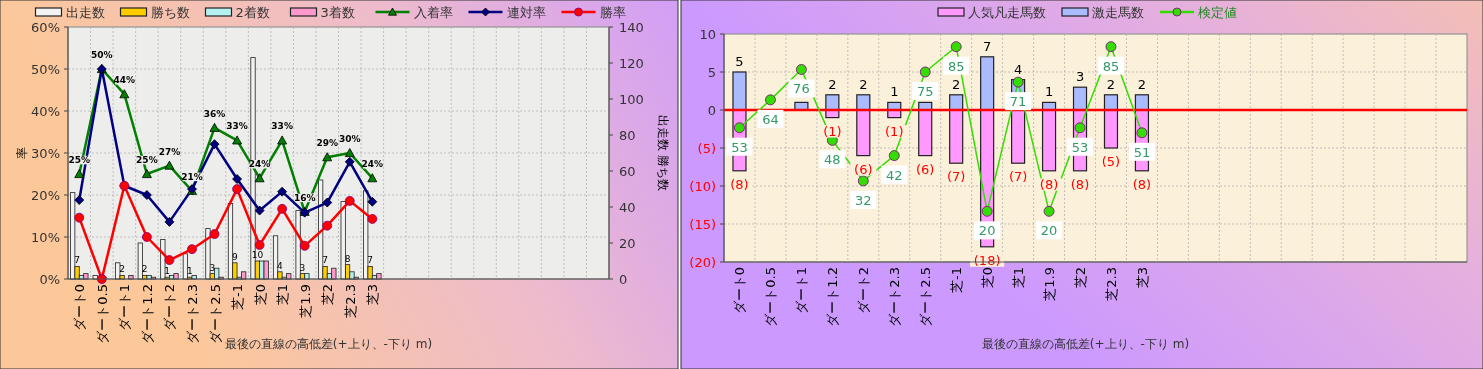 This screenshot has width=1483, height=369. I want to click on data-label: 75, so click(925, 91).